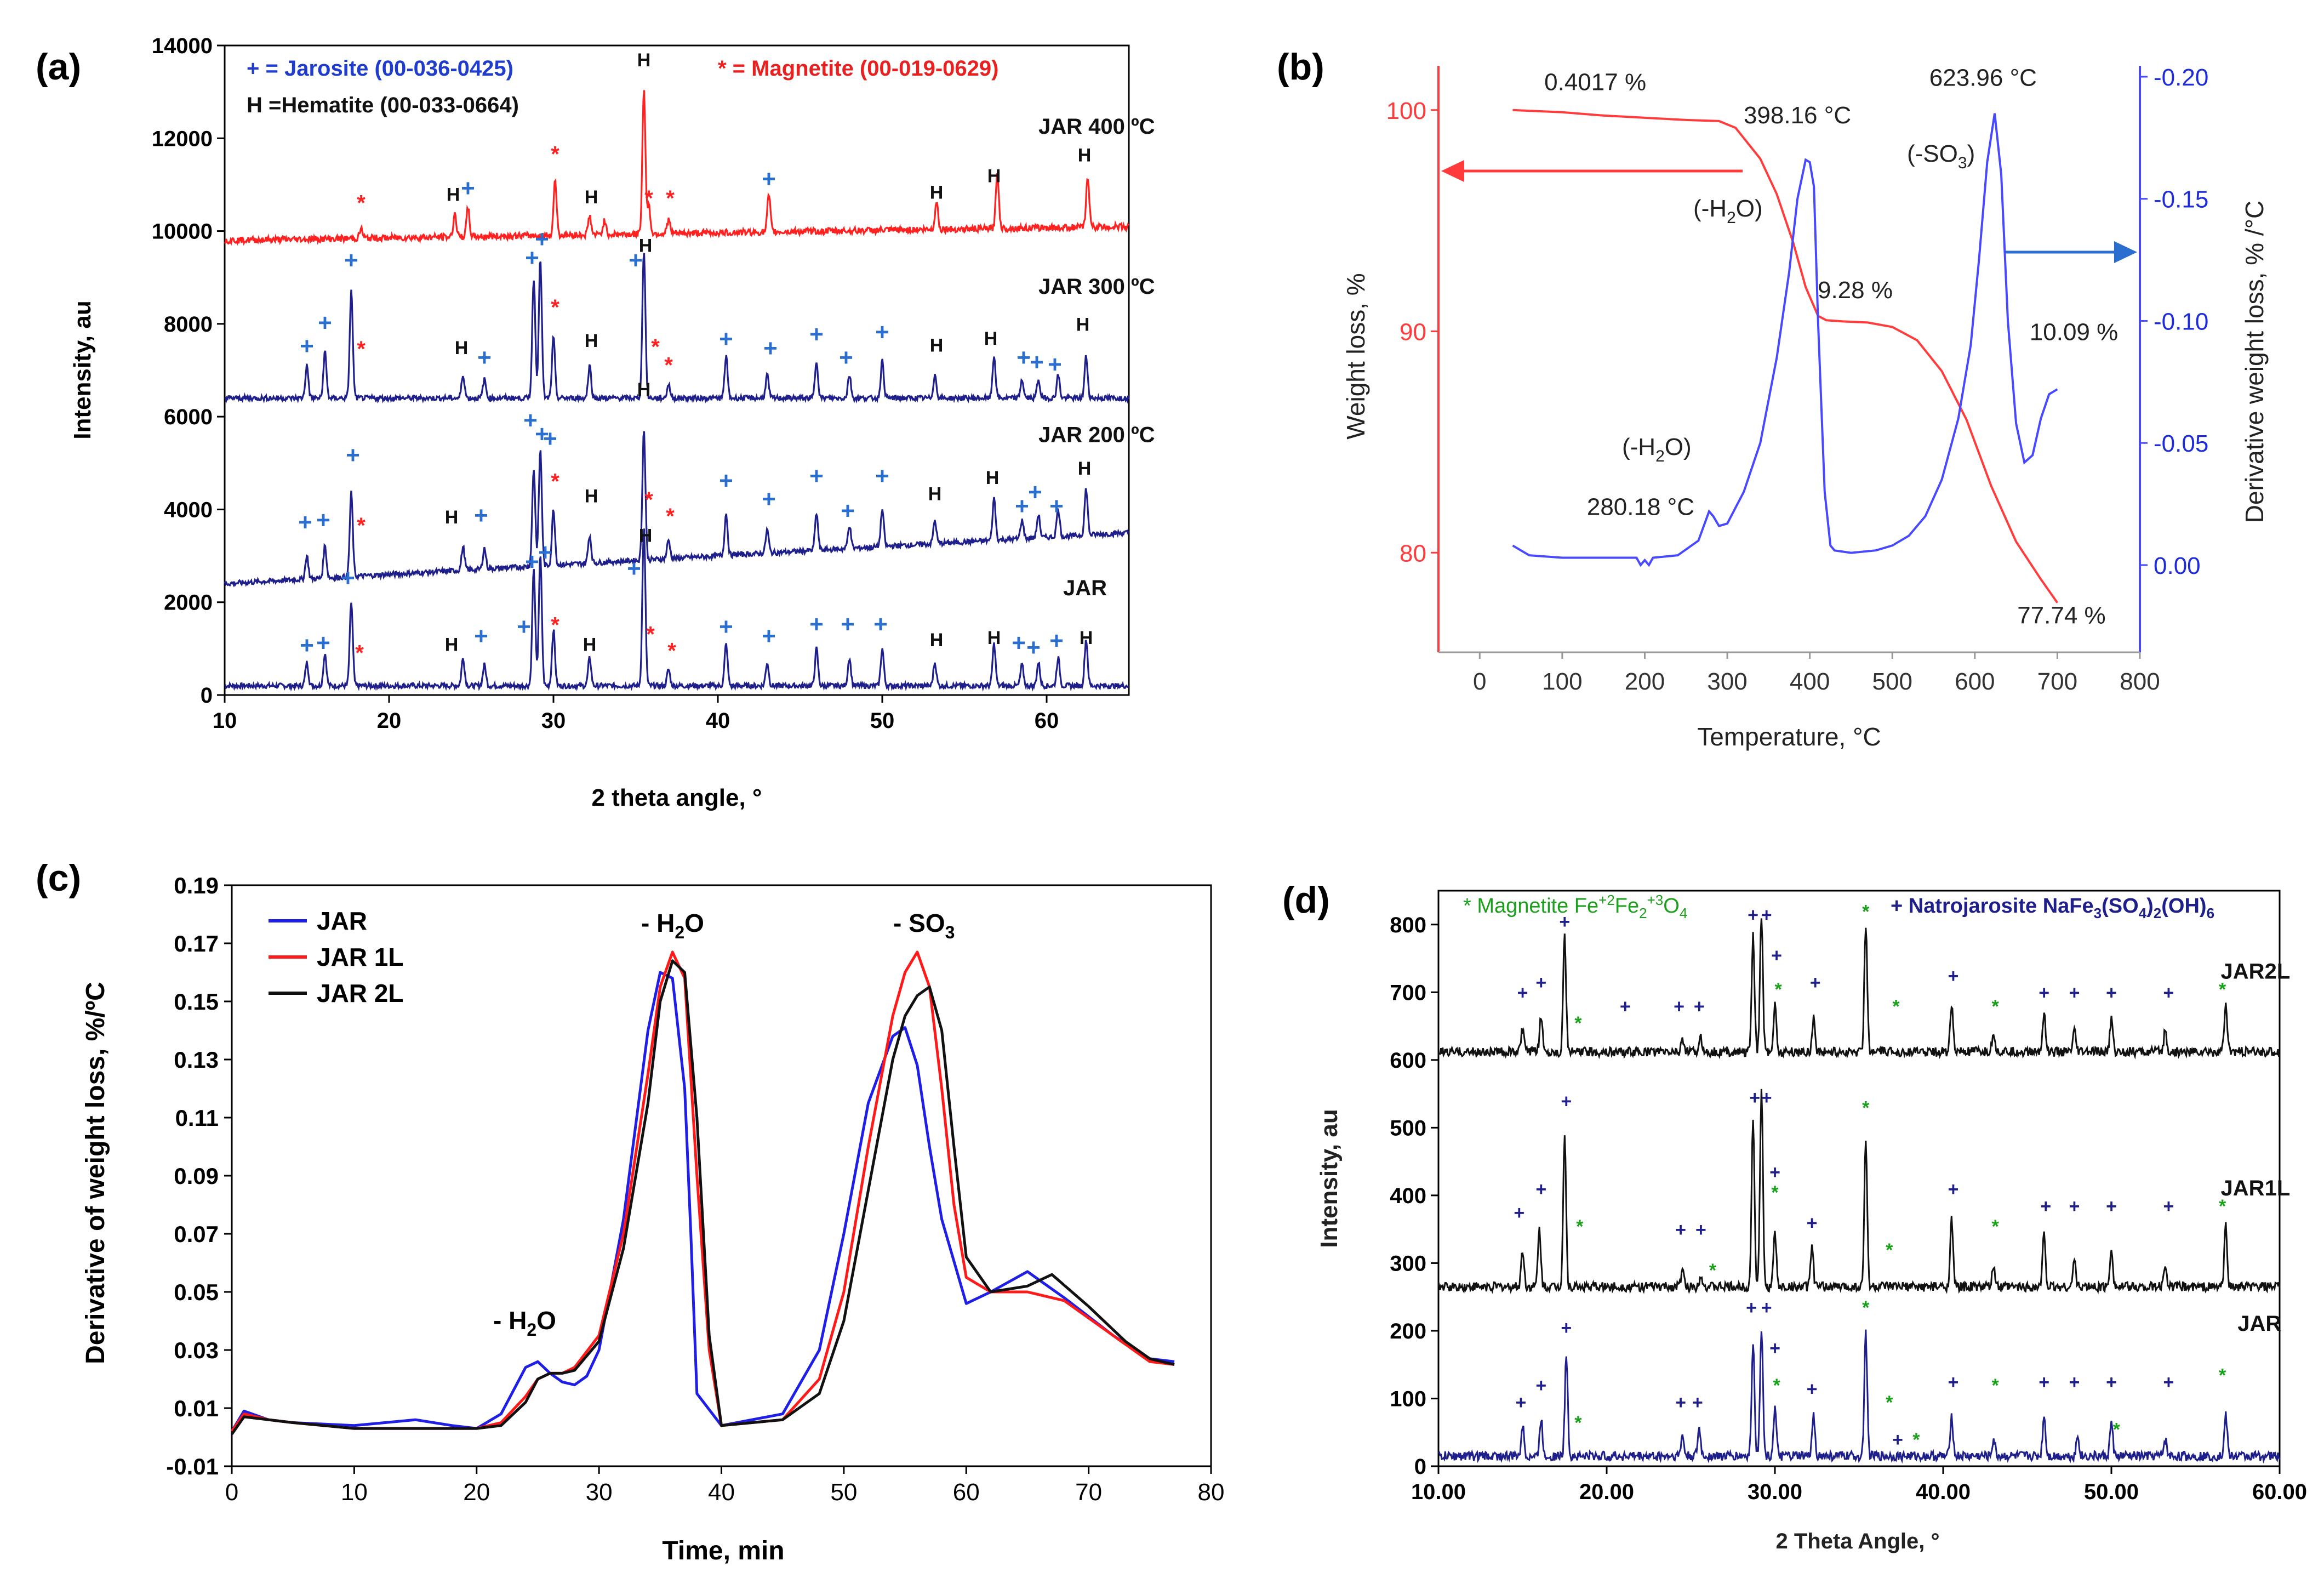 The width and height of the screenshot is (2324, 1589). What do you see at coordinates (1645, 681) in the screenshot?
I see `x-tick-label: 200` at bounding box center [1645, 681].